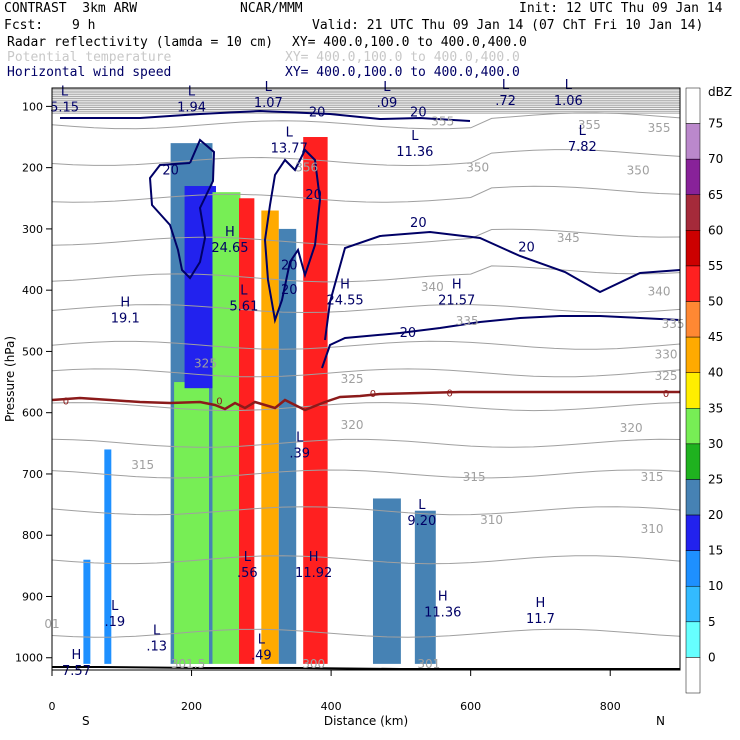  Describe the element at coordinates (292, 236) in the screenshot. I see `wind-contour-20-core` at that location.